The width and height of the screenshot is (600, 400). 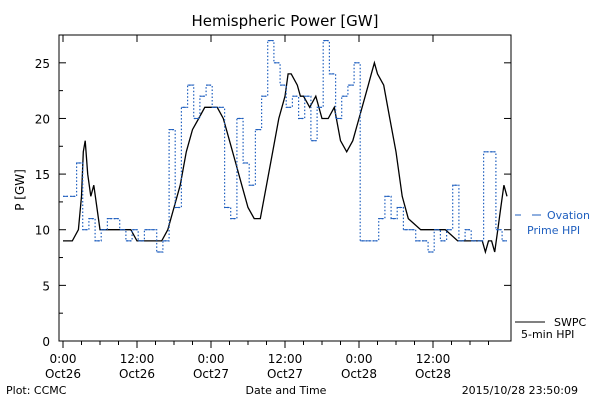 I want to click on x-tick-time-3: 12:00, so click(x=285, y=359).